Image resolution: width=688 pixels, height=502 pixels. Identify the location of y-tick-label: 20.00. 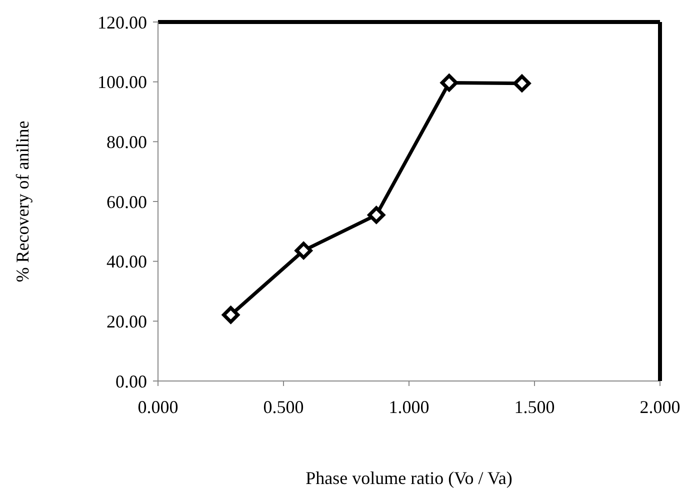
(126, 322).